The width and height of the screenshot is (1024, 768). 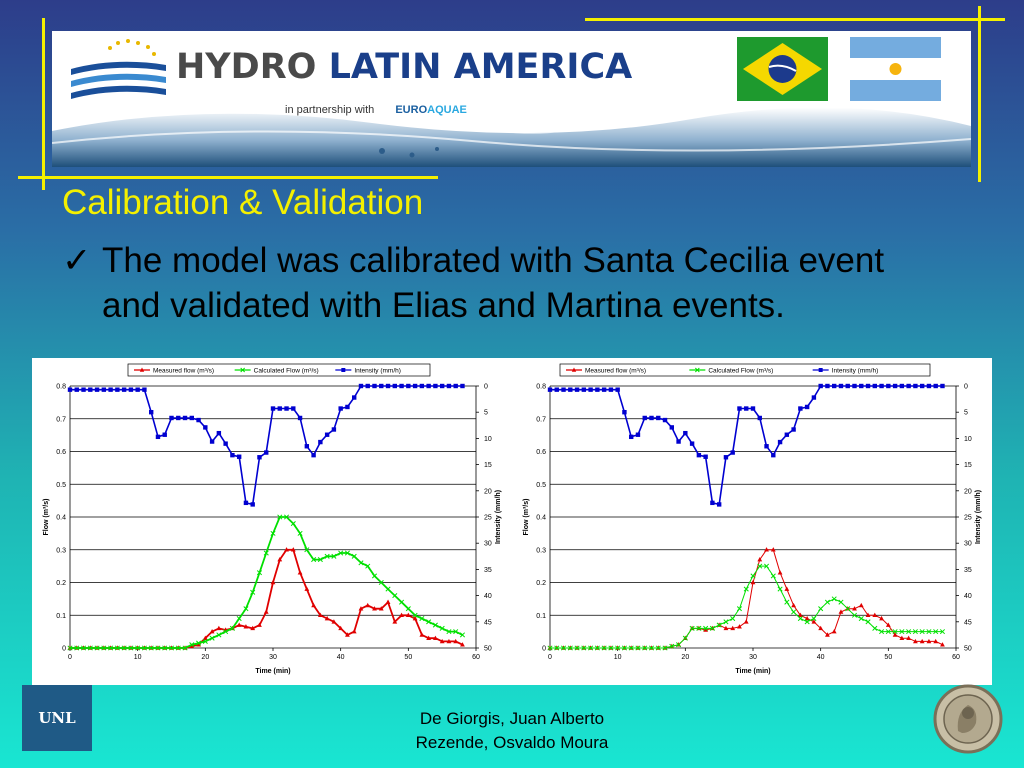 What do you see at coordinates (541, 452) in the screenshot?
I see `y-tick-label: 0.6` at bounding box center [541, 452].